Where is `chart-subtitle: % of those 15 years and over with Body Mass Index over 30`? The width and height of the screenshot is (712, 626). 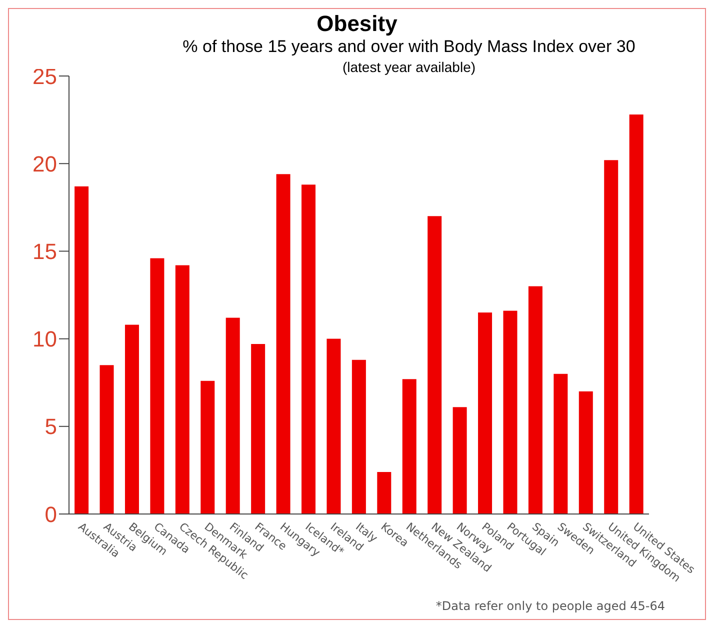
chart-subtitle: % of those 15 years and over with Body Mass Index over 30 is located at coordinates (409, 47).